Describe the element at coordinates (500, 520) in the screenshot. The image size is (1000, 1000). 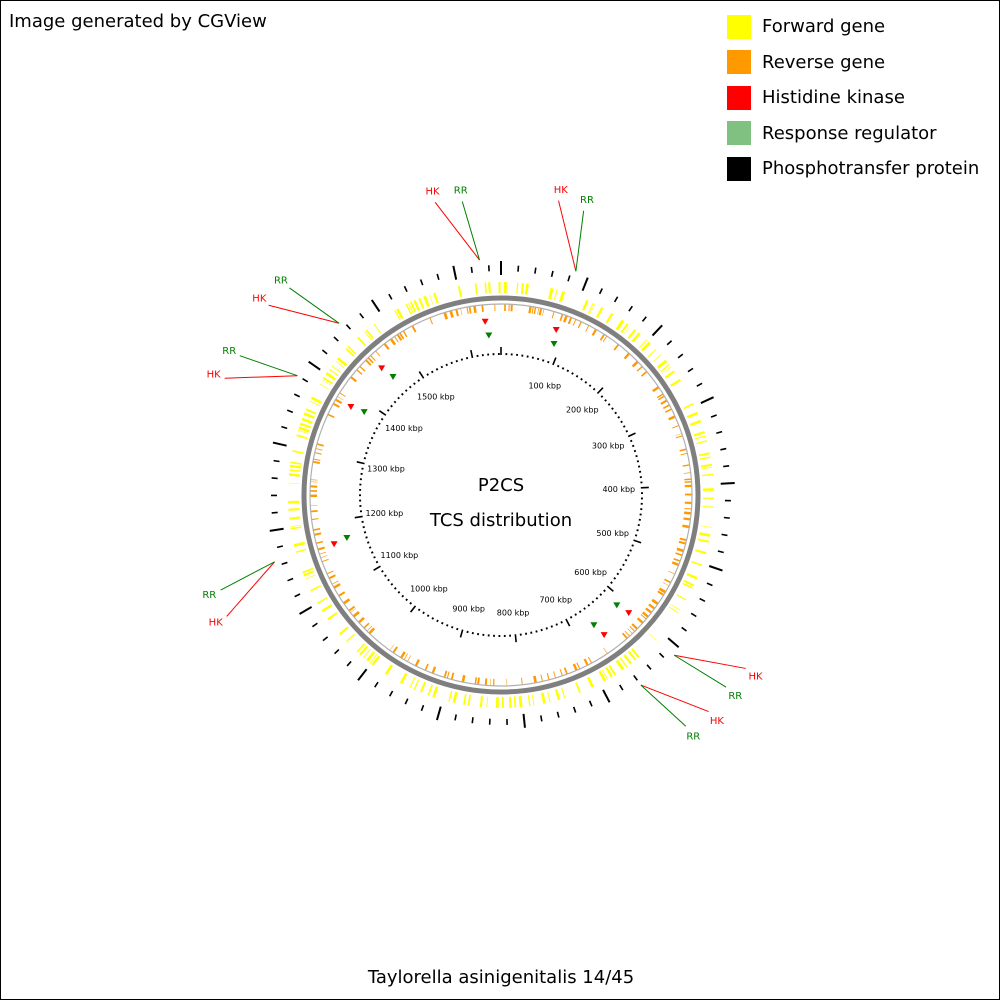
I see `map-subtitle: TCS distribution` at that location.